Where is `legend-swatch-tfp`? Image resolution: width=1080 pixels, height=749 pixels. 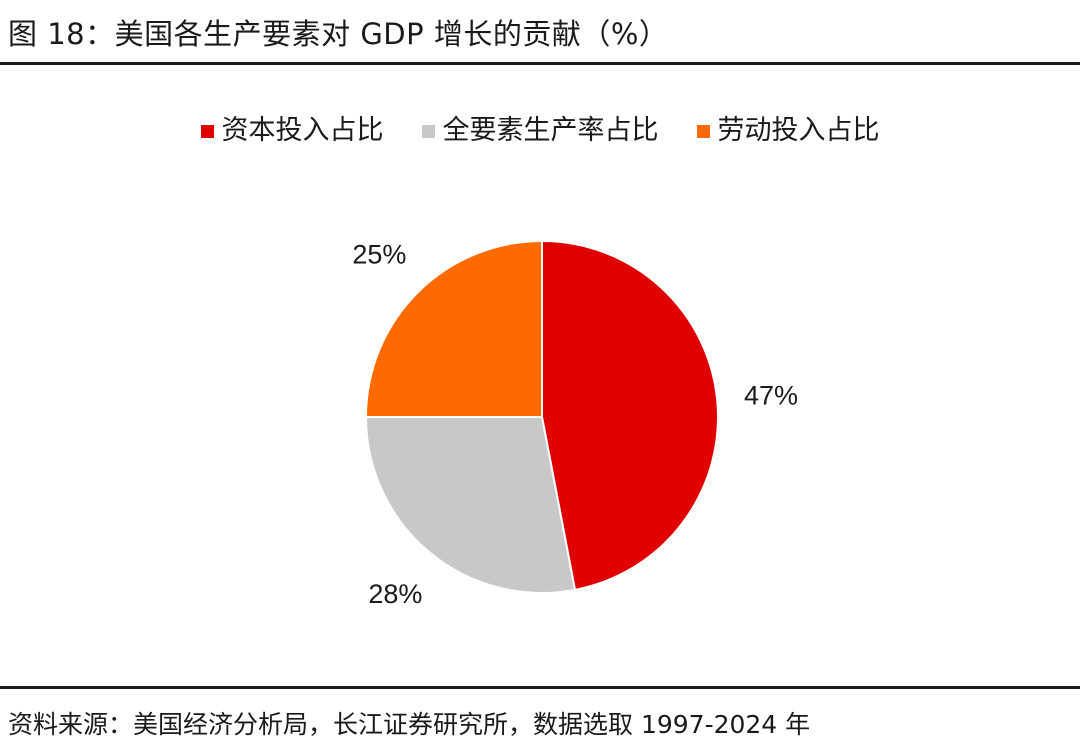 legend-swatch-tfp is located at coordinates (428, 131).